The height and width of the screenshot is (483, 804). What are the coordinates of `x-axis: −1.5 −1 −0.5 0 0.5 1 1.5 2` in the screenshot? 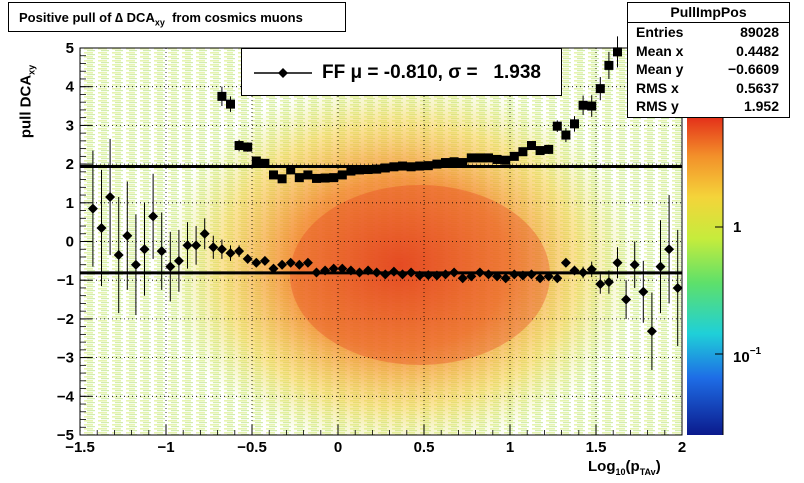 It's located at (375, 440).